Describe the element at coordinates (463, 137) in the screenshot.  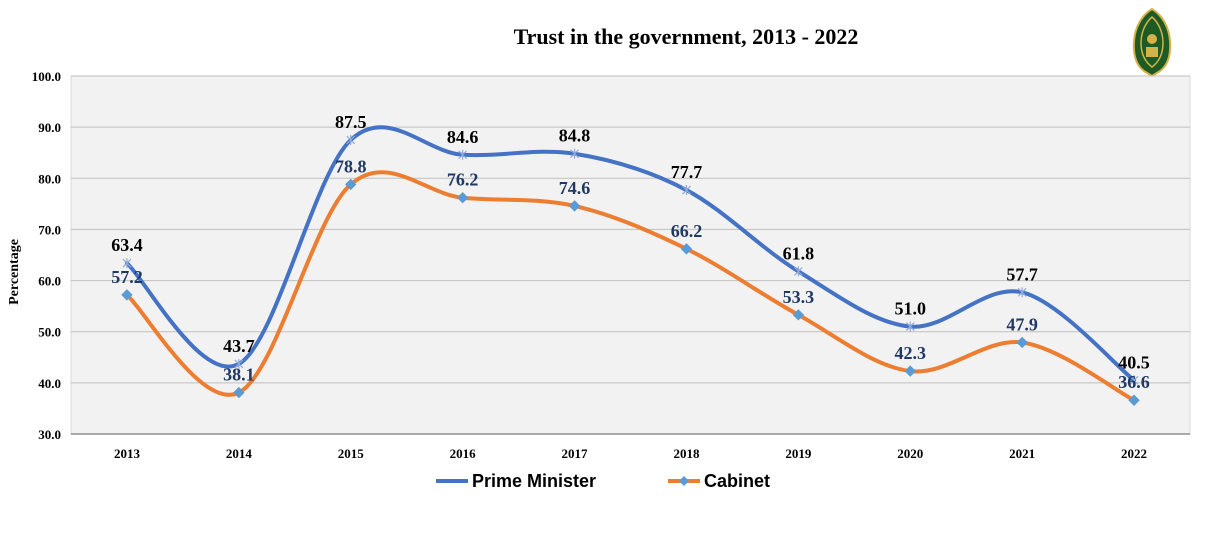
I see `data-label-prime-minister: 84.6` at that location.